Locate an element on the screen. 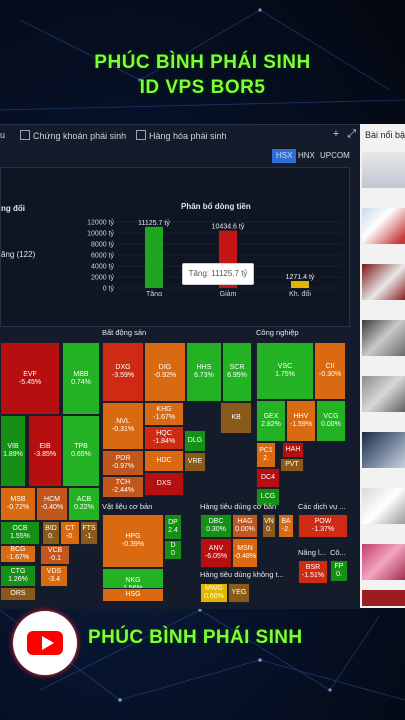  banner-line-2: ID VPS BOR5 is located at coordinates (202, 87).